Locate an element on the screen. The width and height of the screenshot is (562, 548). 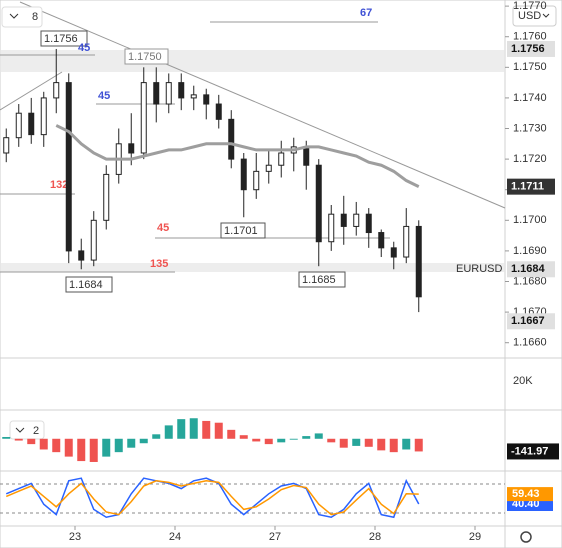
y-tick-label: 1.1760 is located at coordinates (530, 37).